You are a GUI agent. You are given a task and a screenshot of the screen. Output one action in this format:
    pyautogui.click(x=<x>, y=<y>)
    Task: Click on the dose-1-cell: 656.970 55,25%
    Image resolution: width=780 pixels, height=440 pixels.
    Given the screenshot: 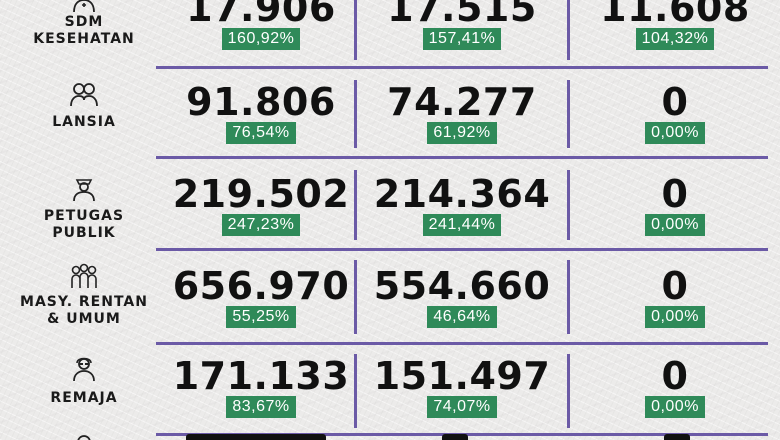 What is the action you would take?
    pyautogui.click(x=261, y=297)
    